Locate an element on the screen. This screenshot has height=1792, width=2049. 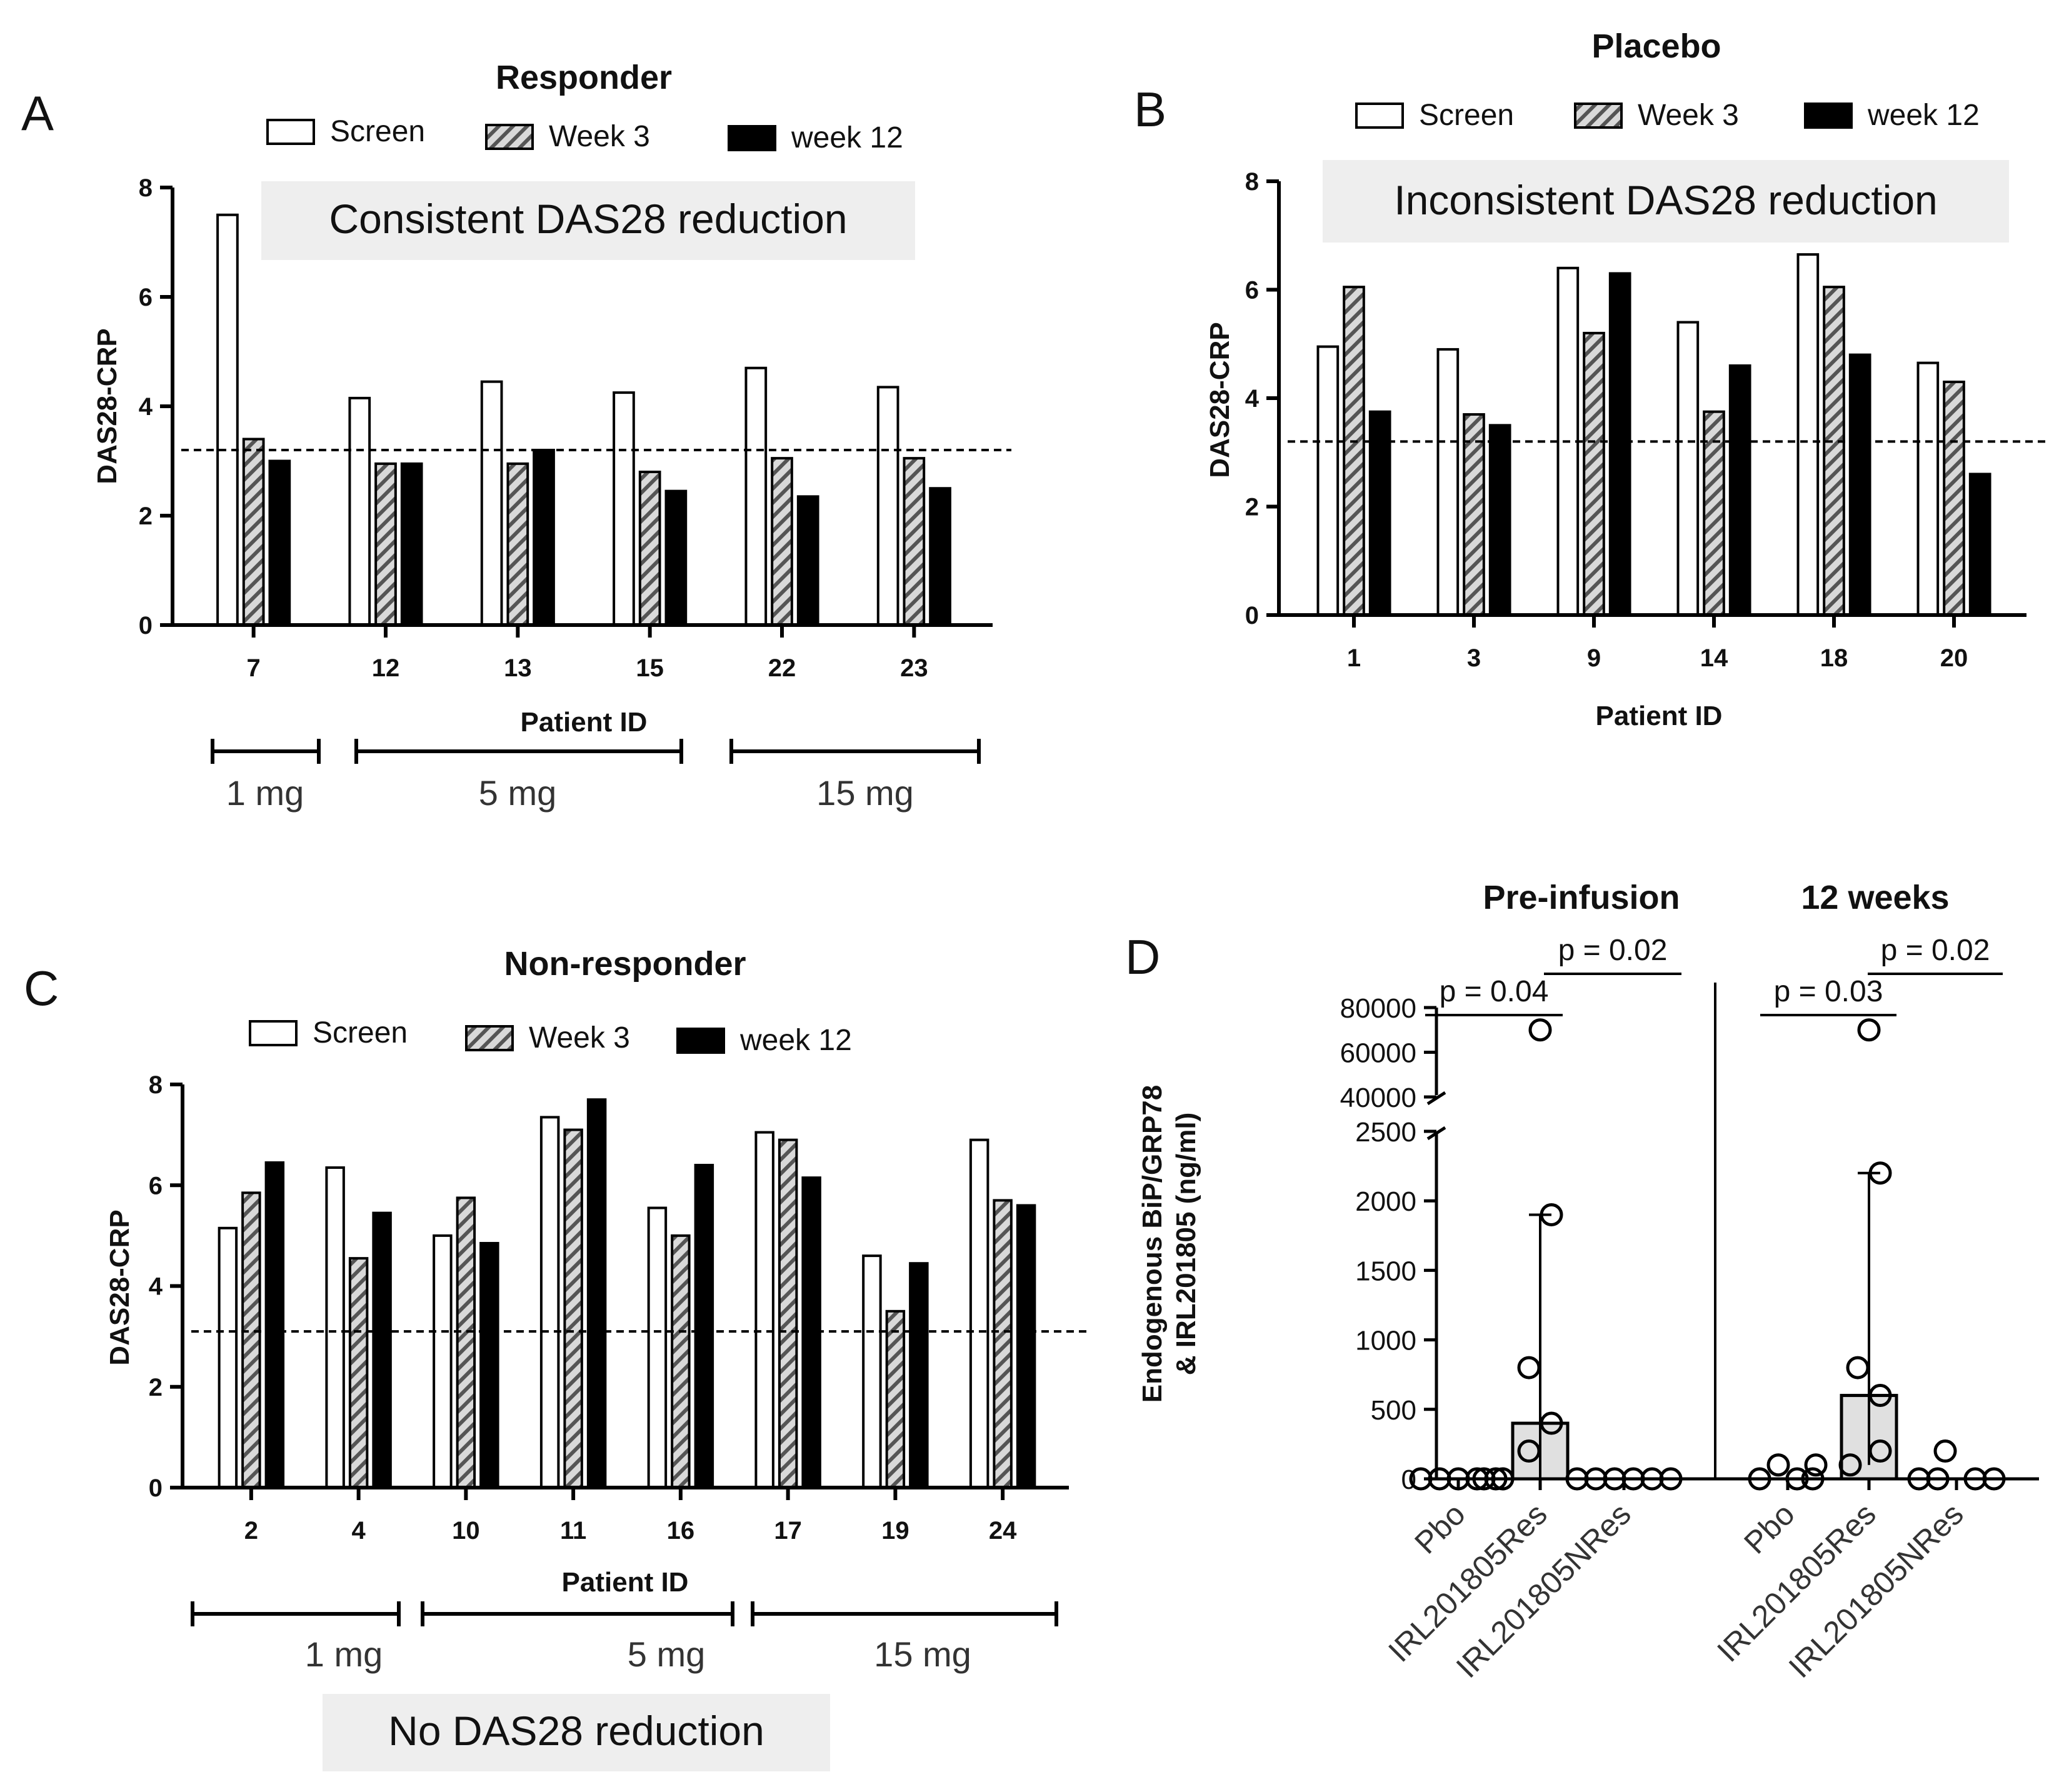
y-tick-label: 1500 is located at coordinates (1385, 1271).